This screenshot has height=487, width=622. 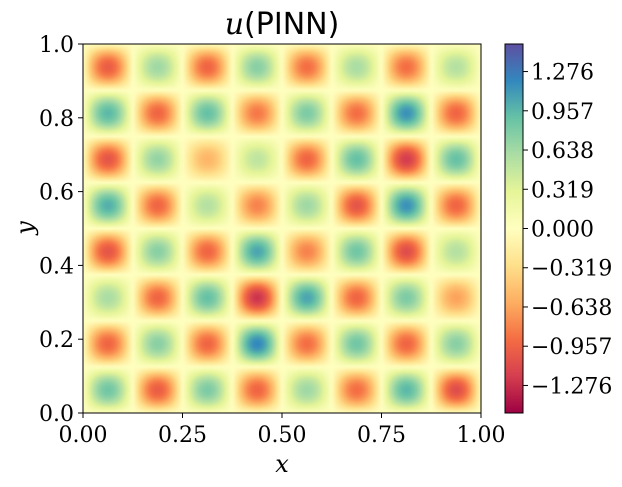 I want to click on colorbar-tick-label: −1.276, so click(x=571, y=386).